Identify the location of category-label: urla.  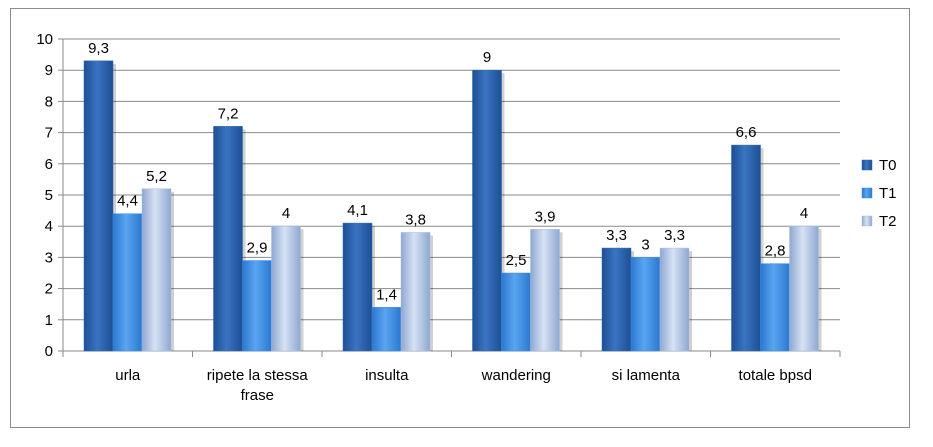
(128, 375).